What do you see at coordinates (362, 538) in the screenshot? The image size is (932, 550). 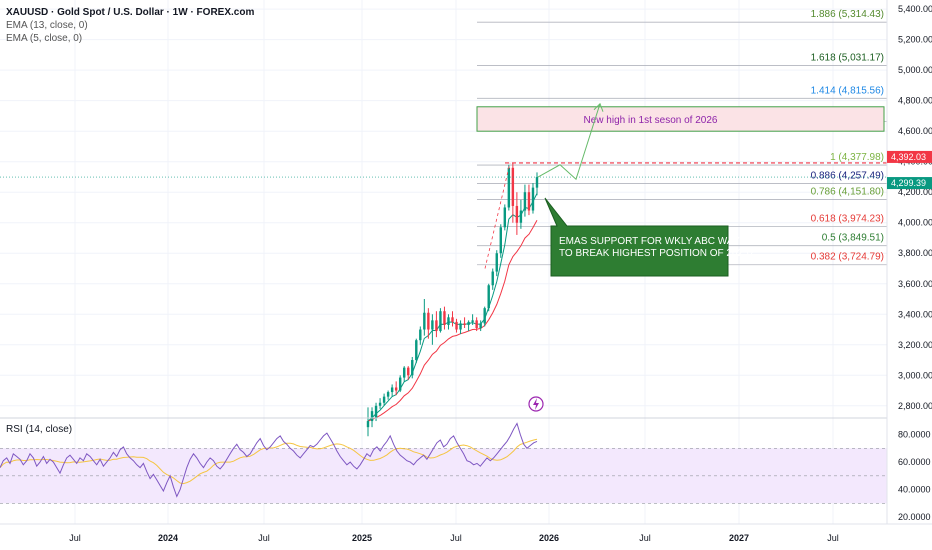 I see `time-tick: 2025` at bounding box center [362, 538].